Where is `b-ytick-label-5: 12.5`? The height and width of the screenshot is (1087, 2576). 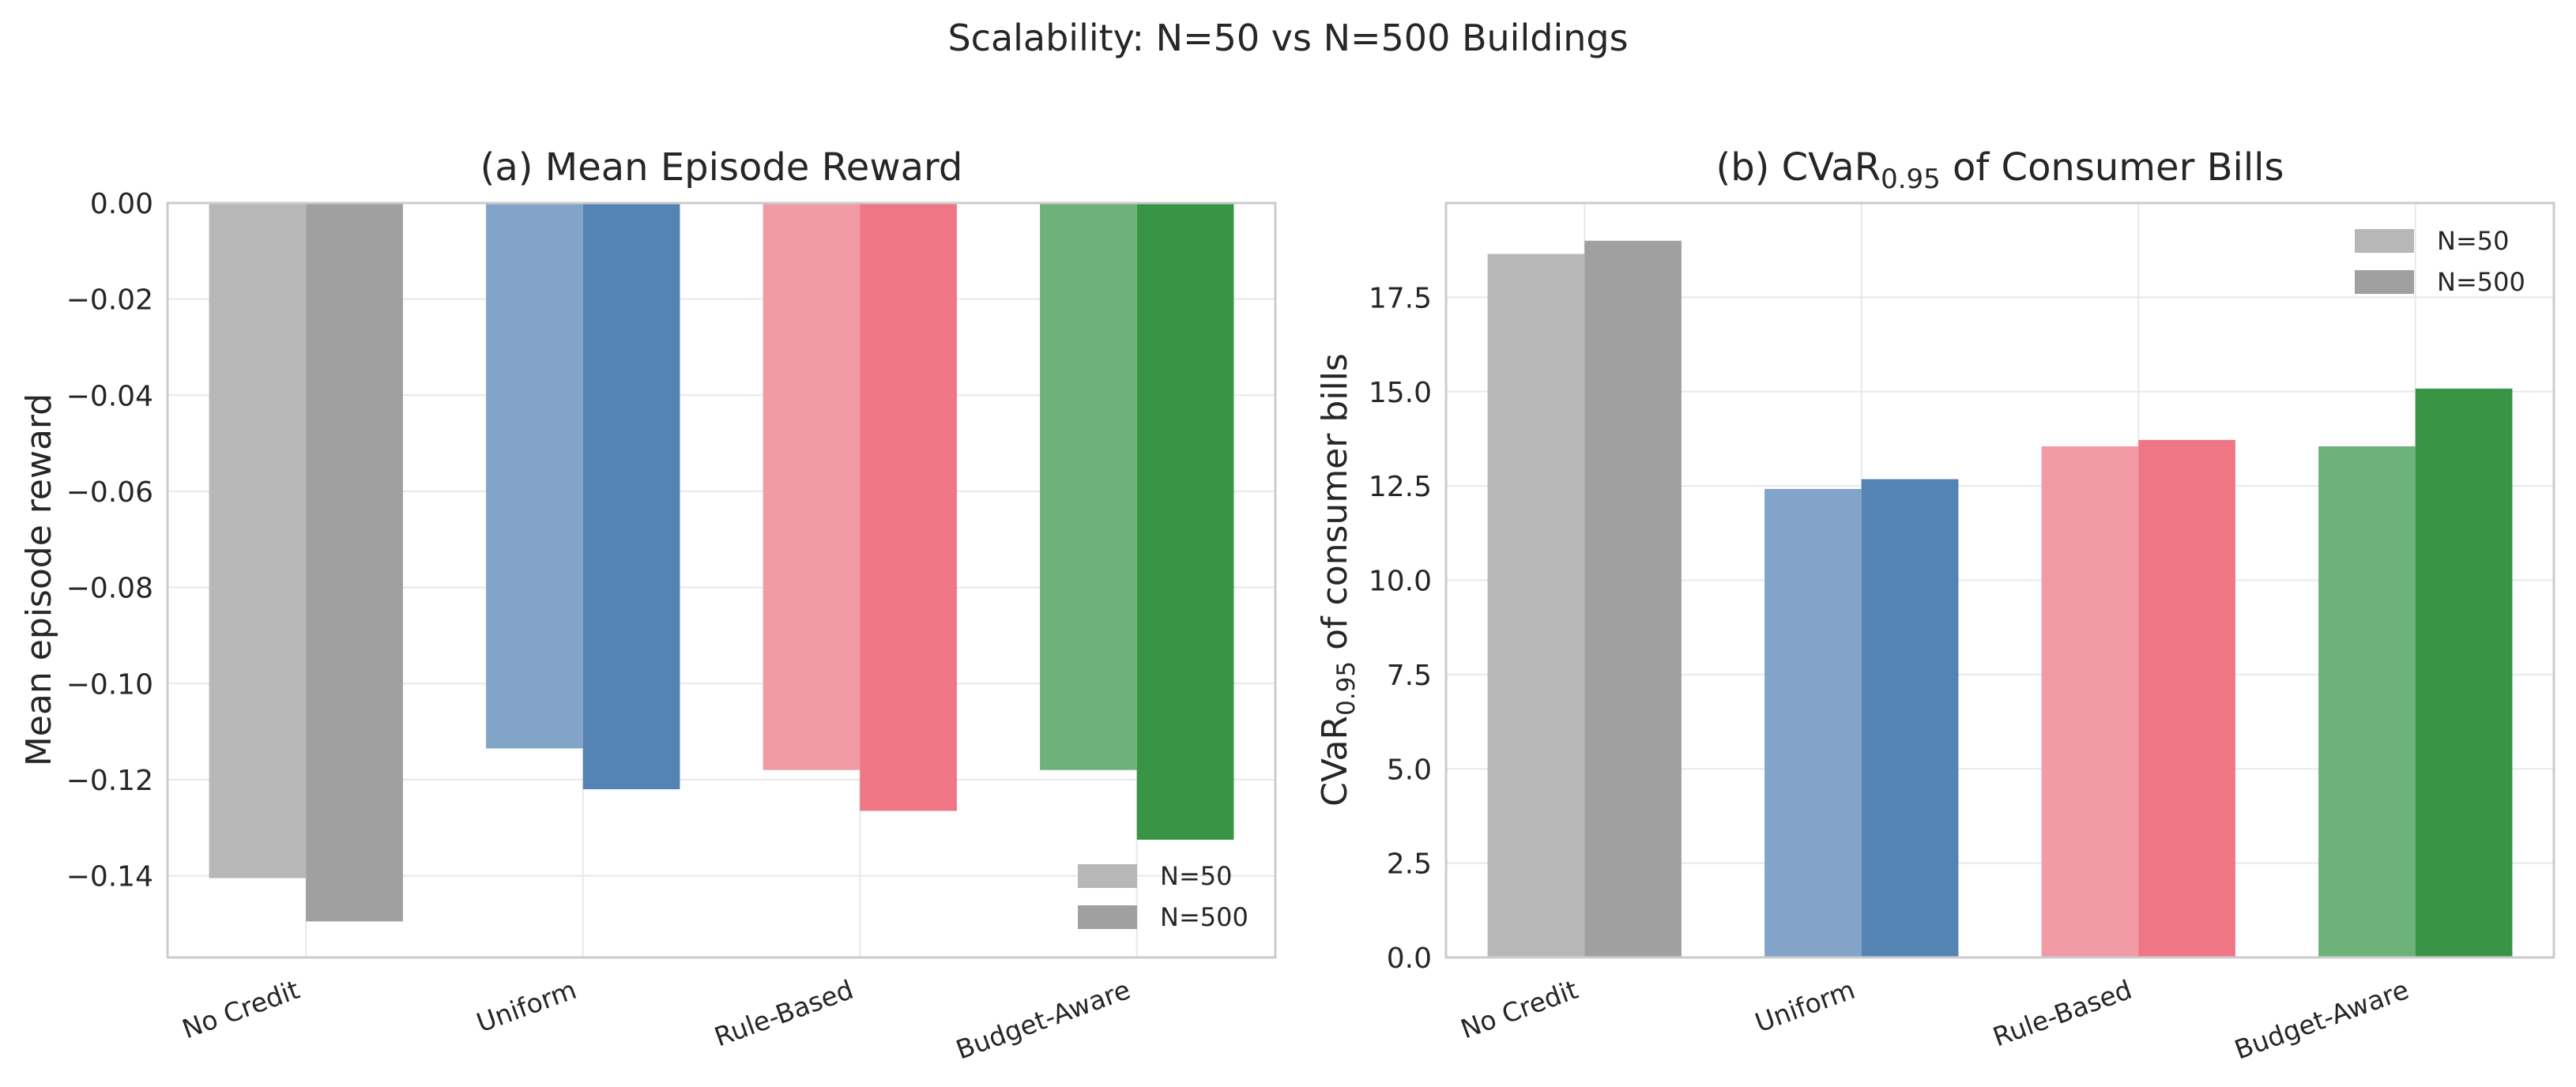 b-ytick-label-5: 12.5 is located at coordinates (1400, 487).